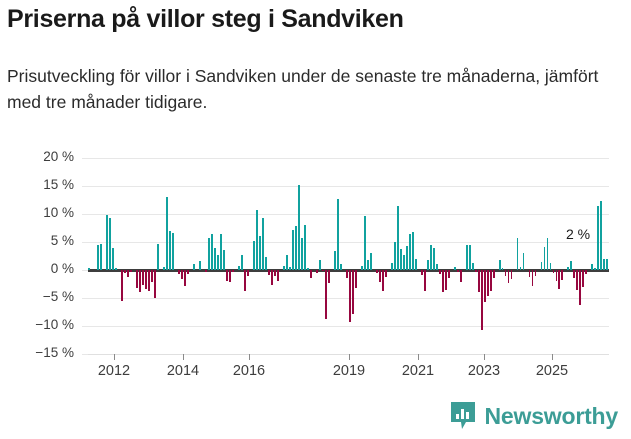 The height and width of the screenshot is (439, 631). I want to click on x-axis-tick-label: 2019, so click(349, 371).